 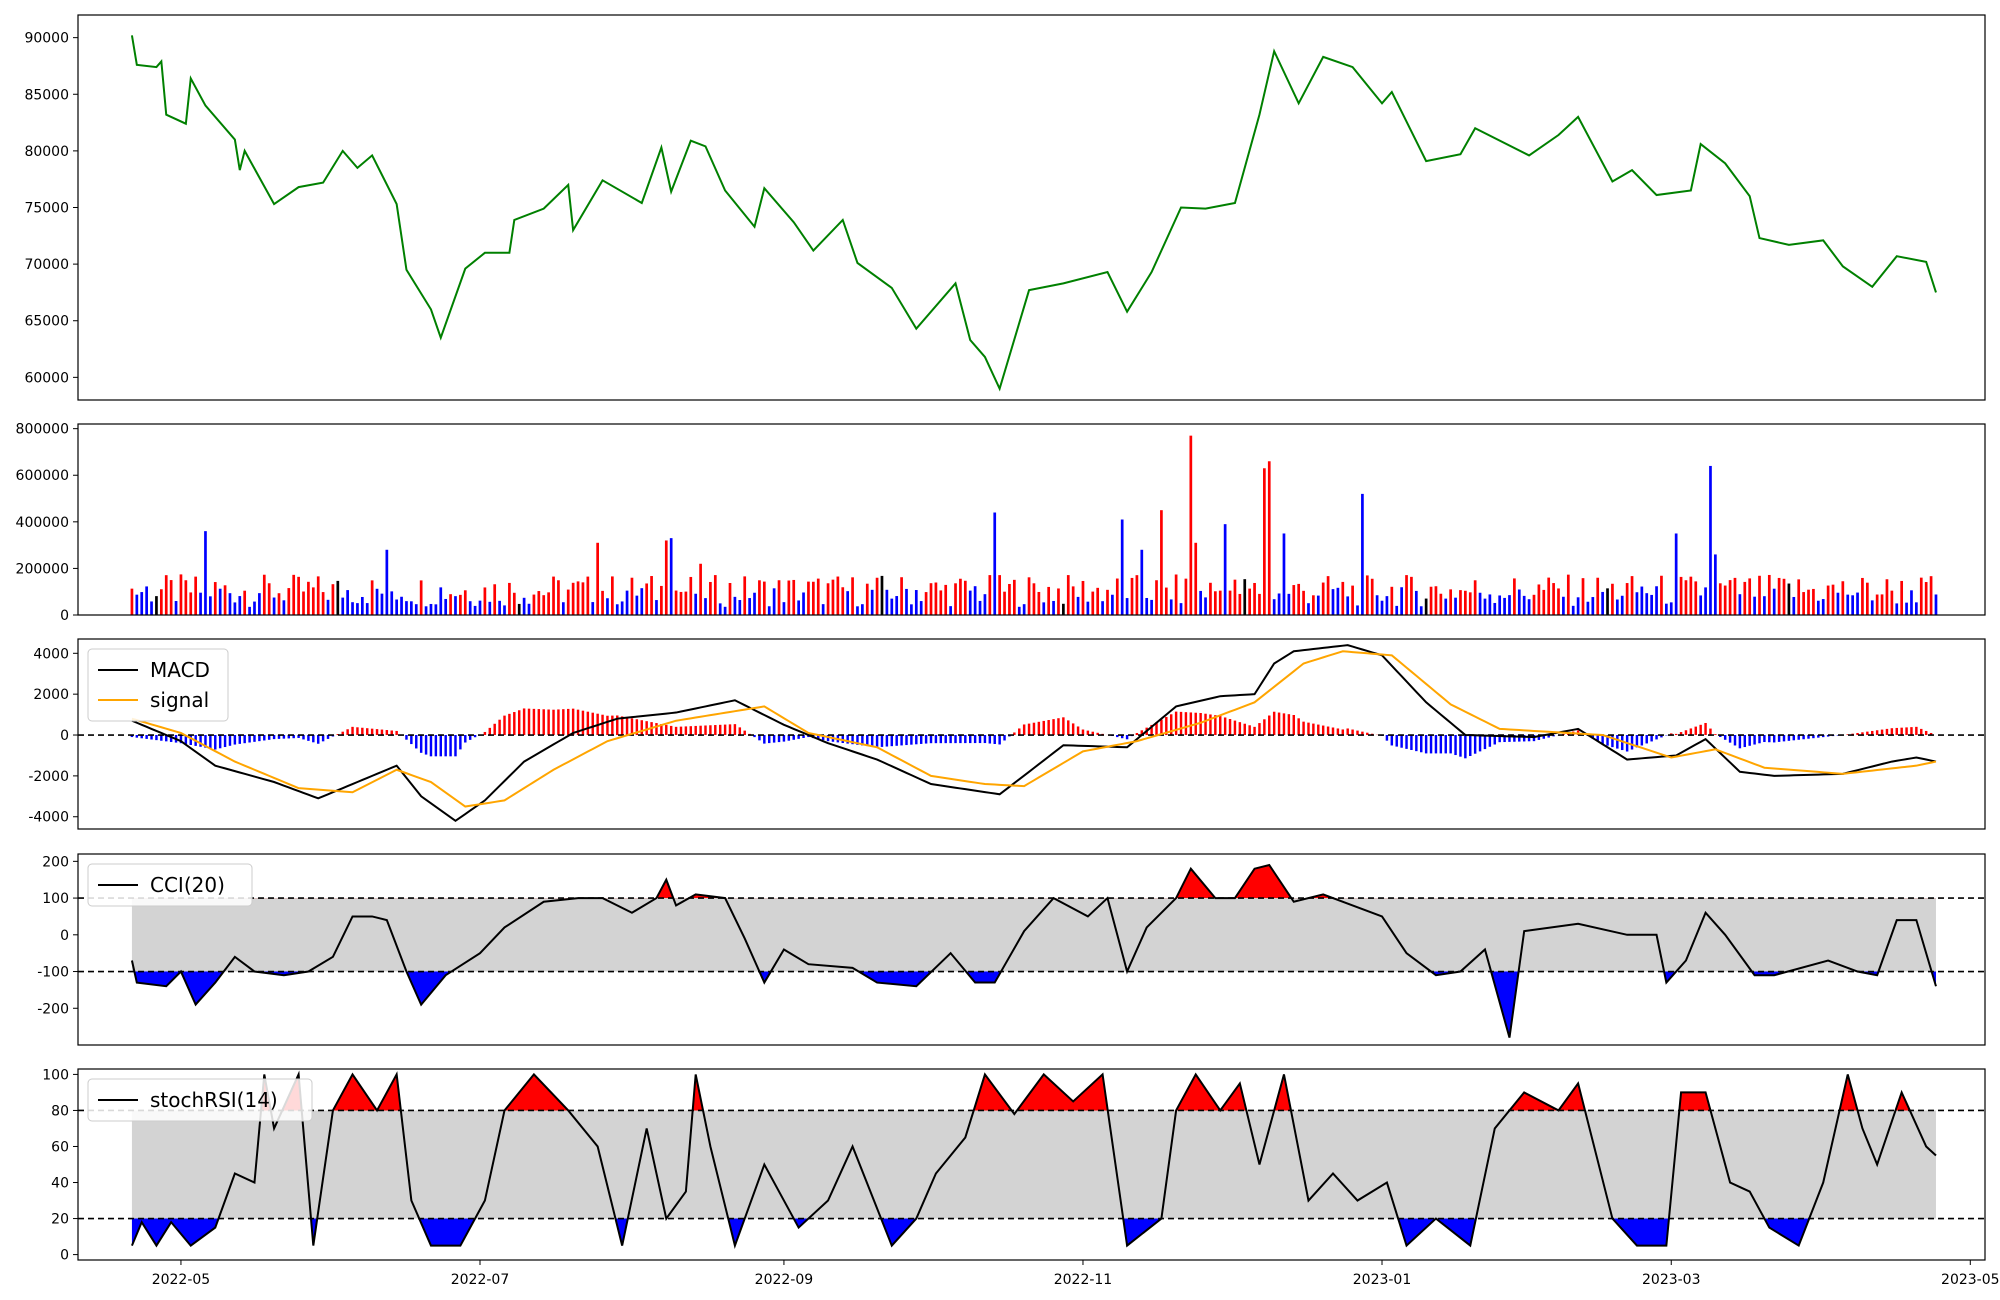 What do you see at coordinates (55, 1075) in the screenshot?
I see `y-tick-label: 100` at bounding box center [55, 1075].